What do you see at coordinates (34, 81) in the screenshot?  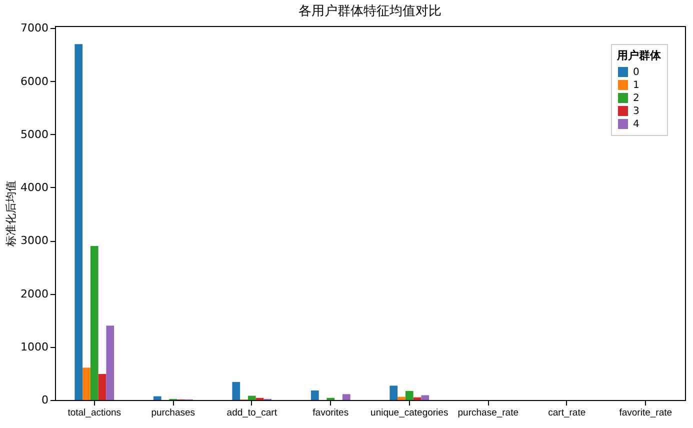 I see `y-tick-label: 6000` at bounding box center [34, 81].